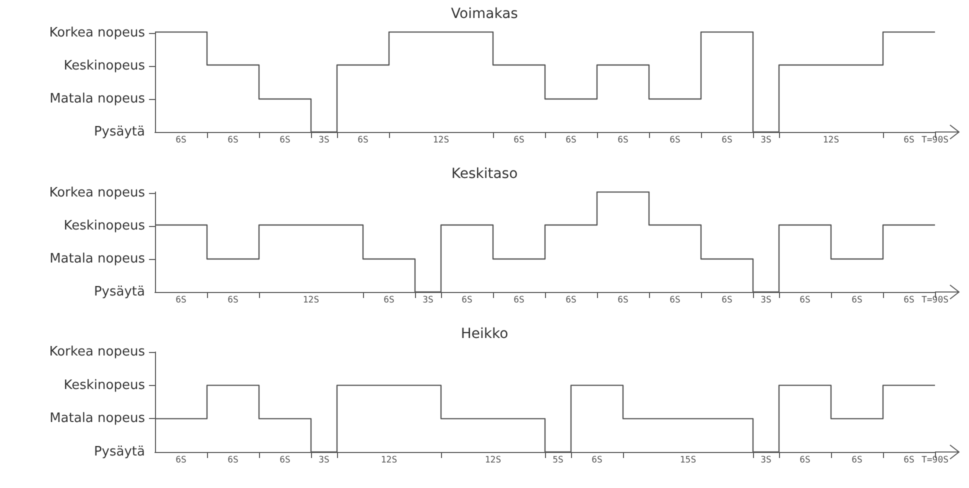  Describe the element at coordinates (484, 14) in the screenshot. I see `chart-title: Voimakas` at that location.